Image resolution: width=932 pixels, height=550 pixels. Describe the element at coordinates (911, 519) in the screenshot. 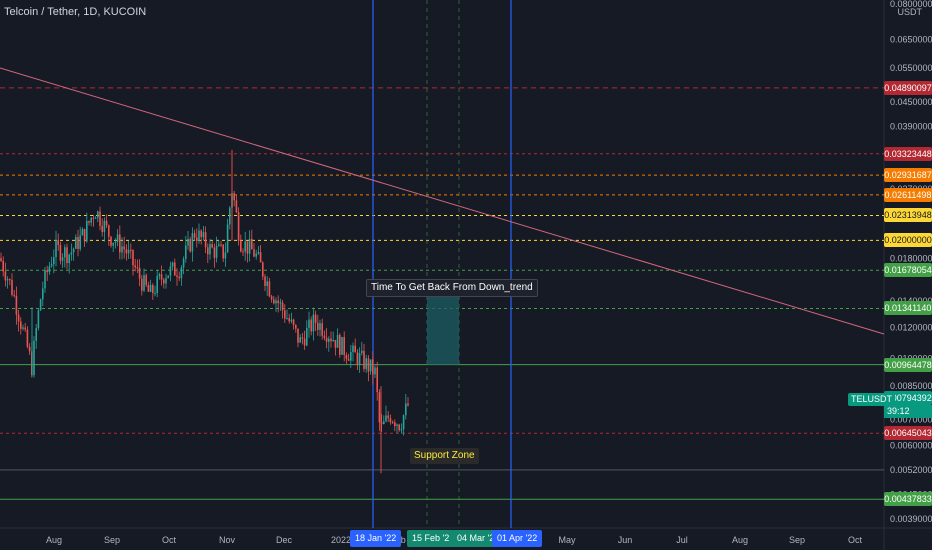

I see `price-tick-label: 0.00390000` at that location.